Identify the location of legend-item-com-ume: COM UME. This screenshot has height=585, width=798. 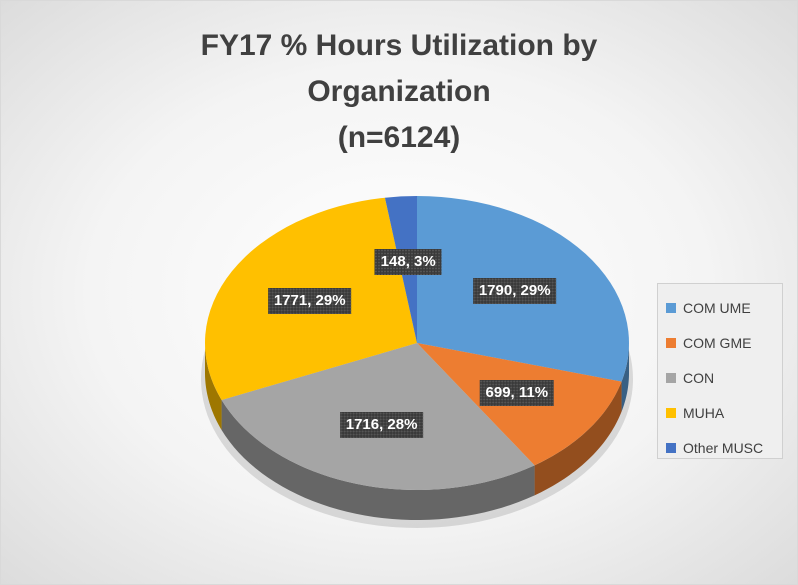
(724, 307).